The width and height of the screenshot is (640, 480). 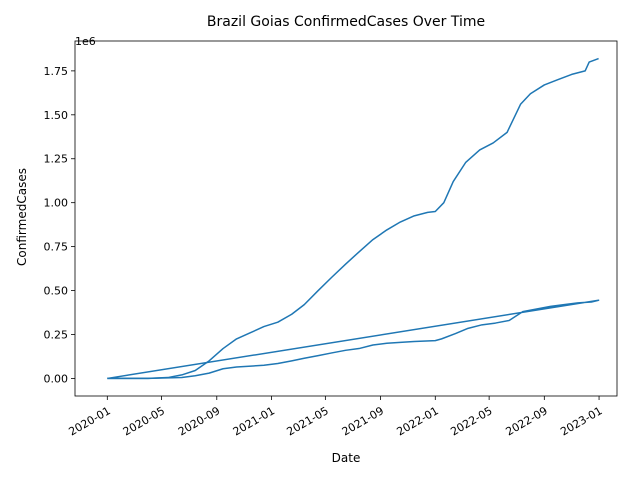 I want to click on x-tick-label: 2022-09, so click(x=527, y=421).